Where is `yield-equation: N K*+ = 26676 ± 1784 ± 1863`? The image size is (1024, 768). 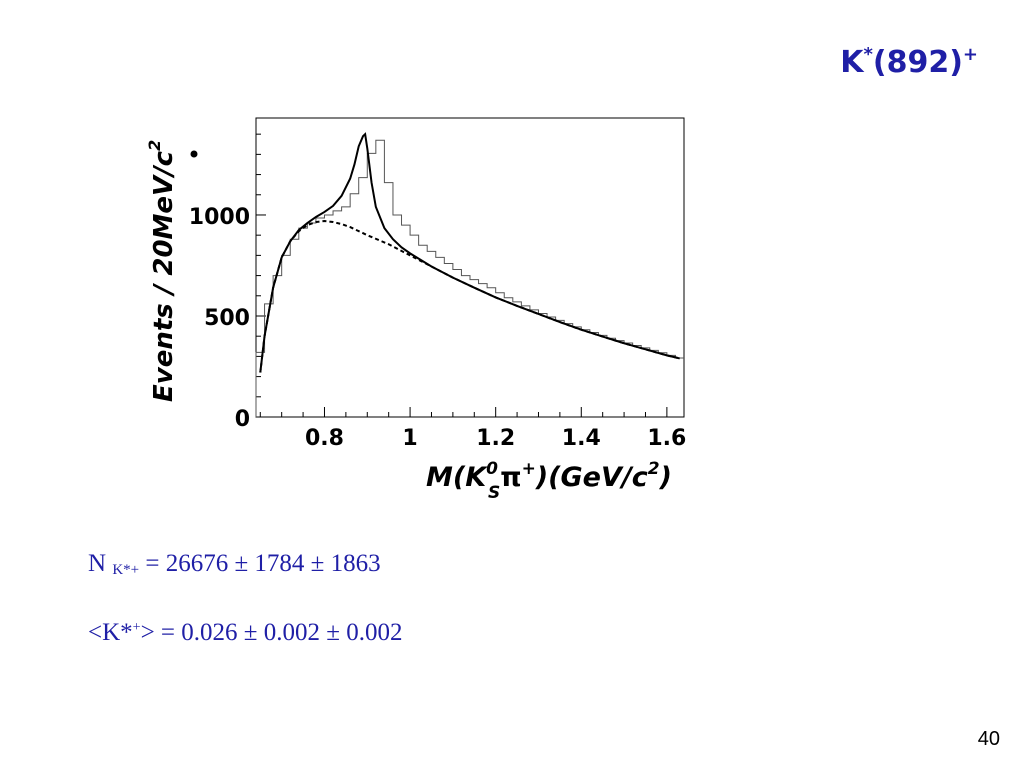
yield-equation: N K*+ = 26676 ± 1784 ± 1863 is located at coordinates (234, 564).